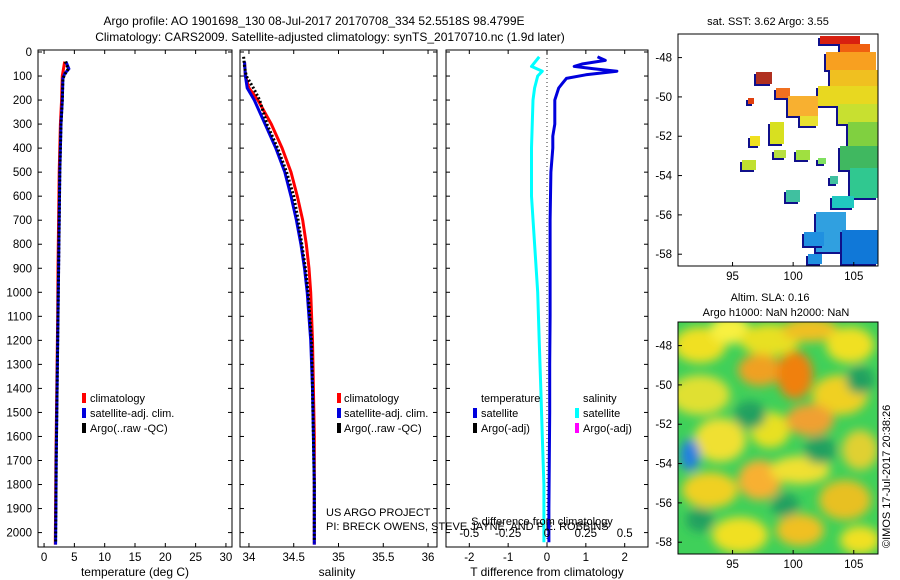 The width and height of the screenshot is (900, 580). Describe the element at coordinates (29, 53) in the screenshot. I see `depth-tick-label: 0` at that location.